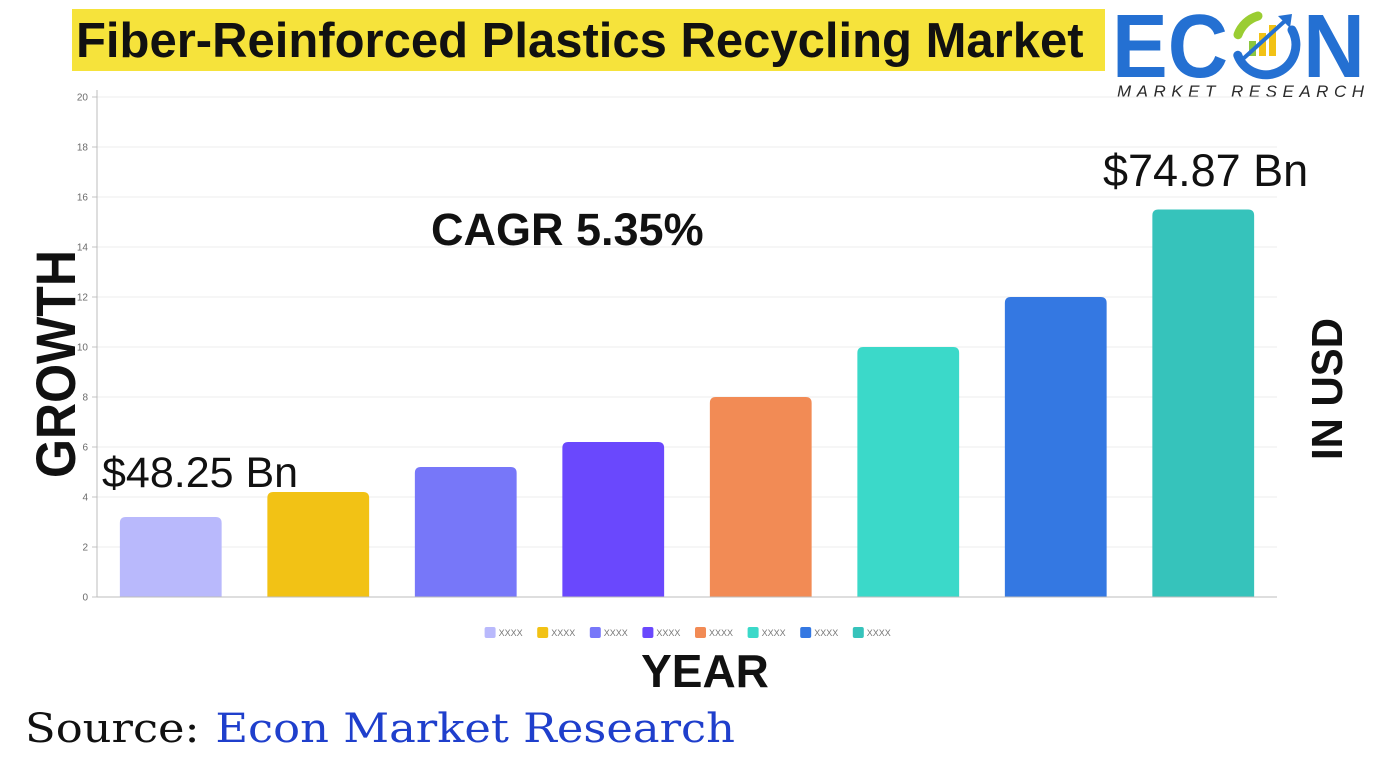 This screenshot has height=767, width=1387. I want to click on y-tick-label: 6, so click(85, 448).